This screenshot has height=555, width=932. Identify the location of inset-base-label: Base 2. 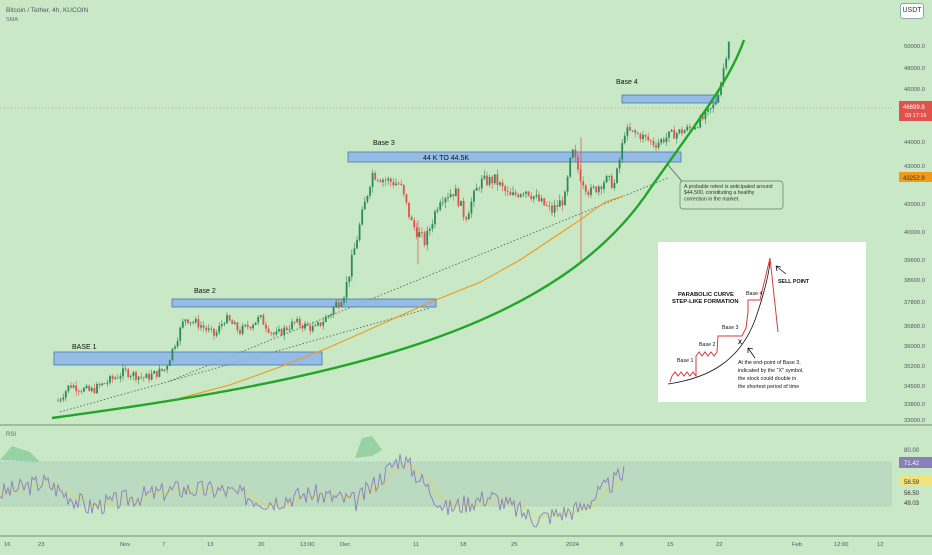
(707, 345).